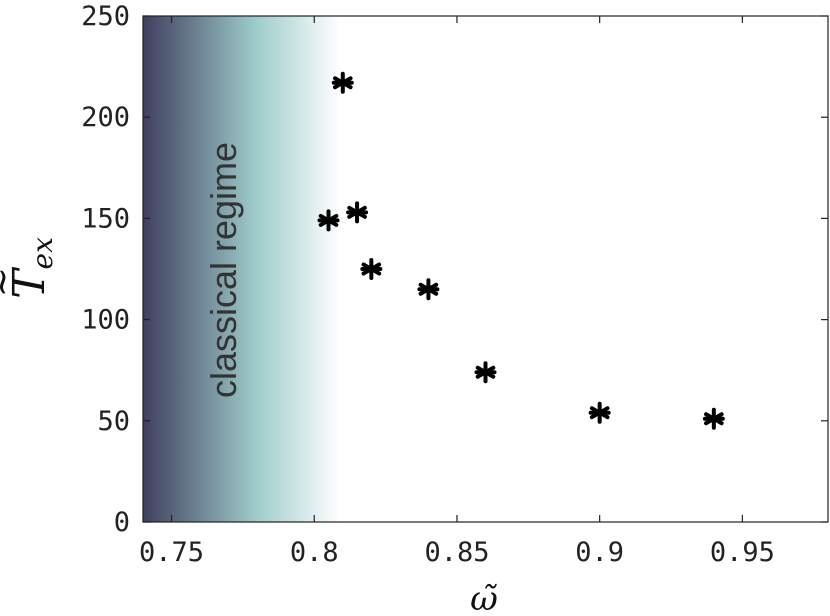 This screenshot has width=830, height=616. What do you see at coordinates (105, 16) in the screenshot?
I see `y-tick-label: 250` at bounding box center [105, 16].